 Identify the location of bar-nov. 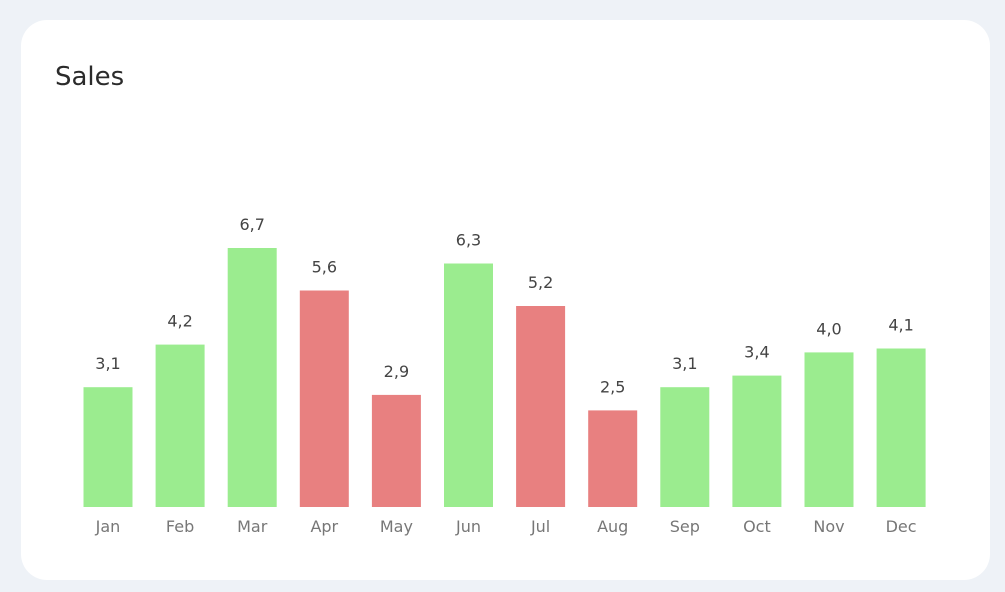
(829, 429).